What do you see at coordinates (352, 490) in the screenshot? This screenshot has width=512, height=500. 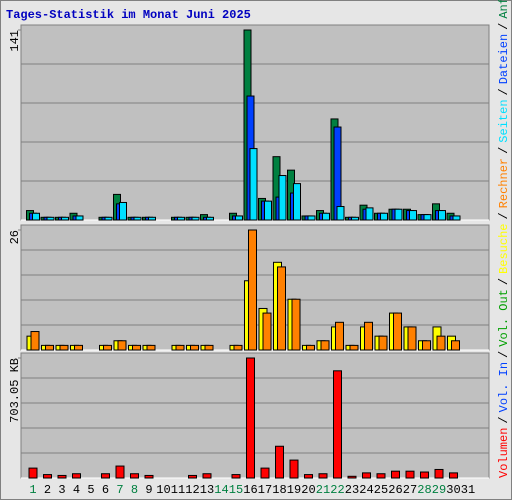 I see `x-tick-label: 23` at bounding box center [352, 490].